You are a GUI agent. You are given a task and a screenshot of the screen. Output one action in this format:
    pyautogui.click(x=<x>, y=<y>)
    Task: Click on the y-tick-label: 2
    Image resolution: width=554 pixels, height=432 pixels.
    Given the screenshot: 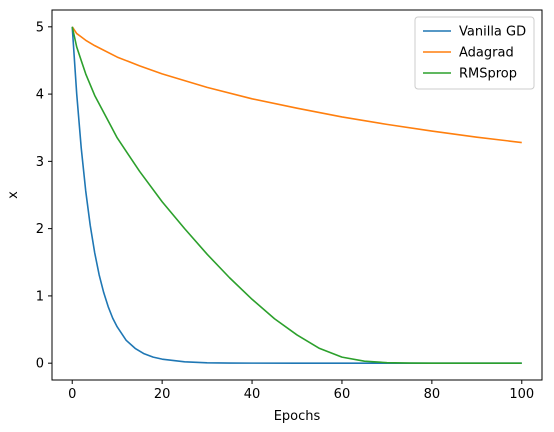 What is the action you would take?
    pyautogui.click(x=40, y=229)
    